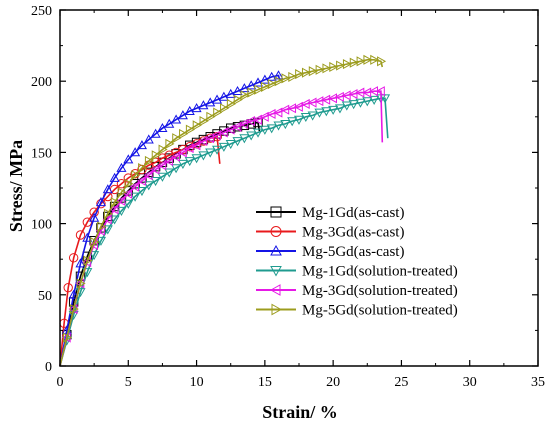  Describe the element at coordinates (401, 382) in the screenshot. I see `x-tick-label: 25` at that location.